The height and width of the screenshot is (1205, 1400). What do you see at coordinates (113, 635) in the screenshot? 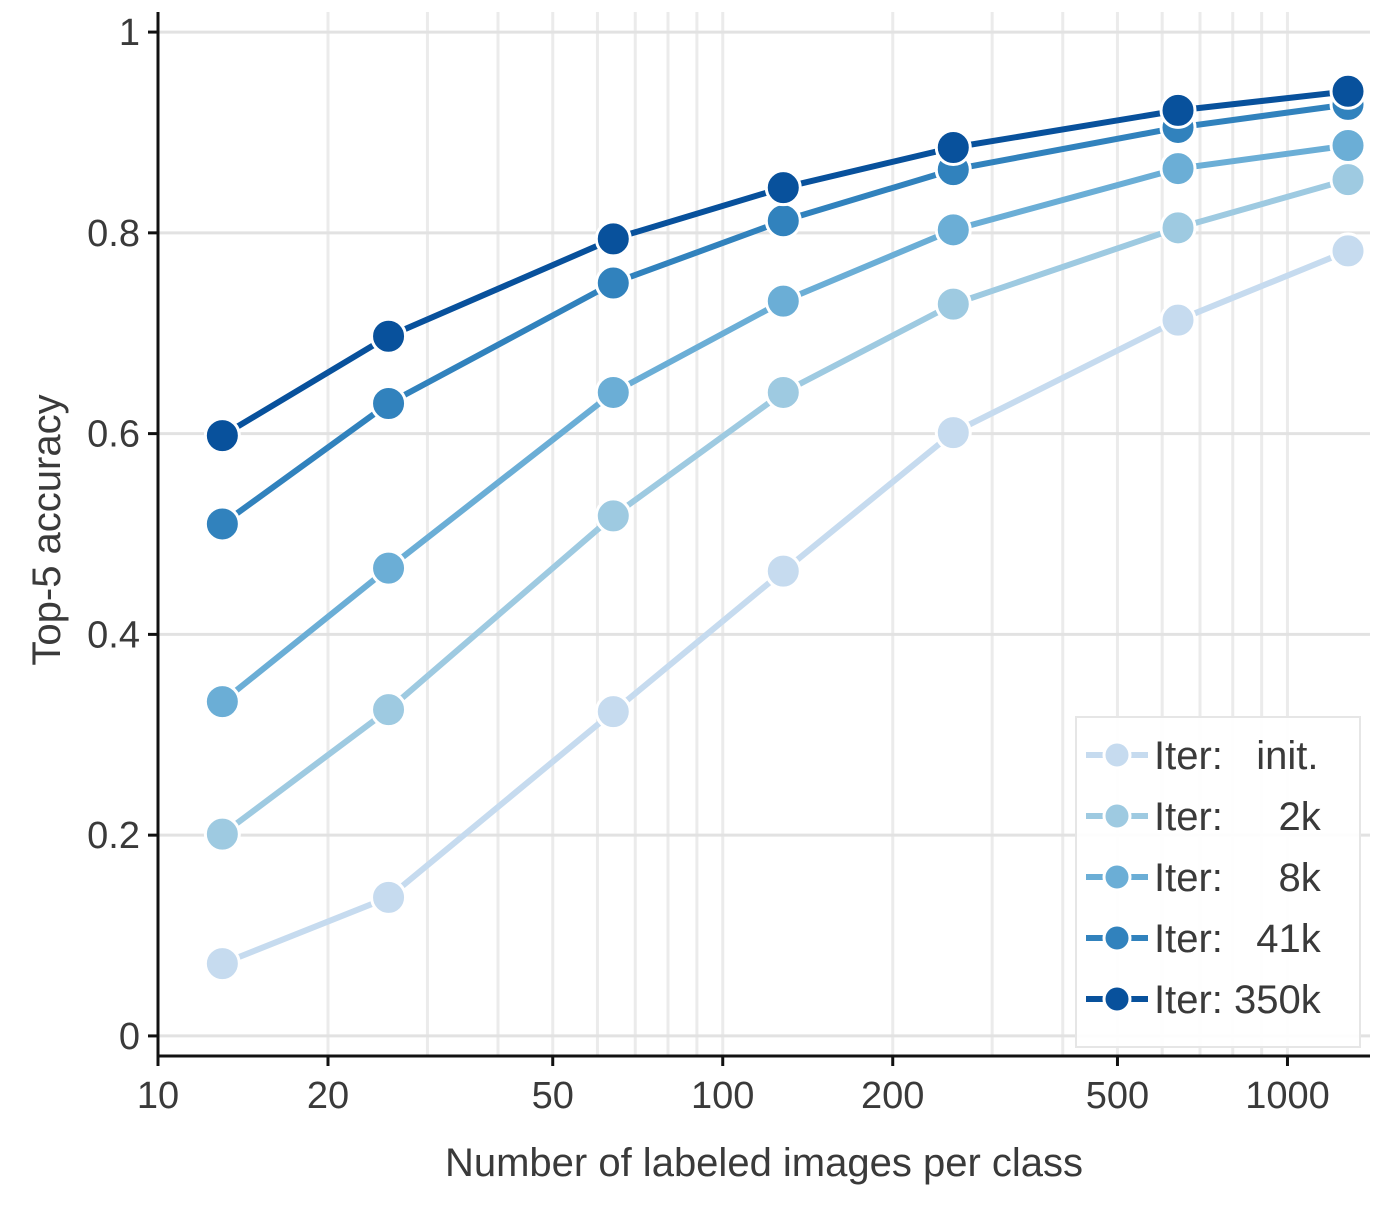
I see `y-tick-label: 0.4` at bounding box center [113, 635].